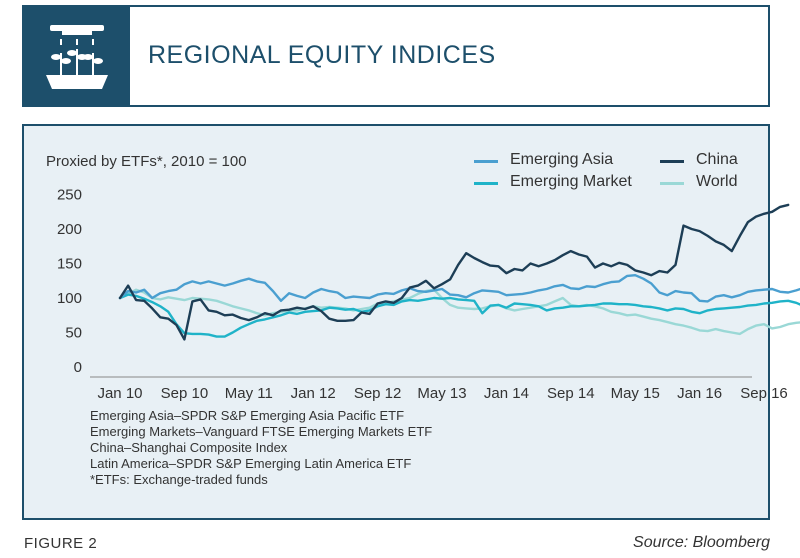 The width and height of the screenshot is (800, 558). What do you see at coordinates (701, 542) in the screenshot?
I see `source-label: Source: Bloomberg` at bounding box center [701, 542].